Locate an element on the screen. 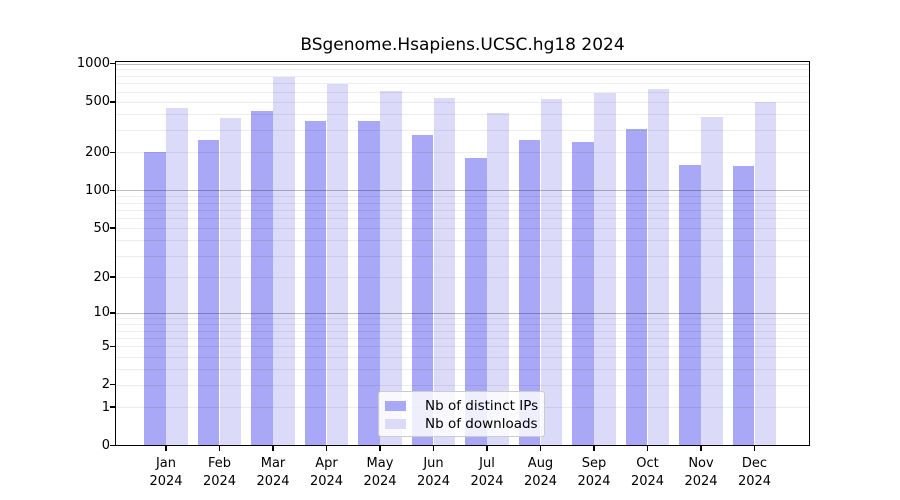 This screenshot has height=500, width=900. y-tick-label-1000: 1000 is located at coordinates (93, 64).